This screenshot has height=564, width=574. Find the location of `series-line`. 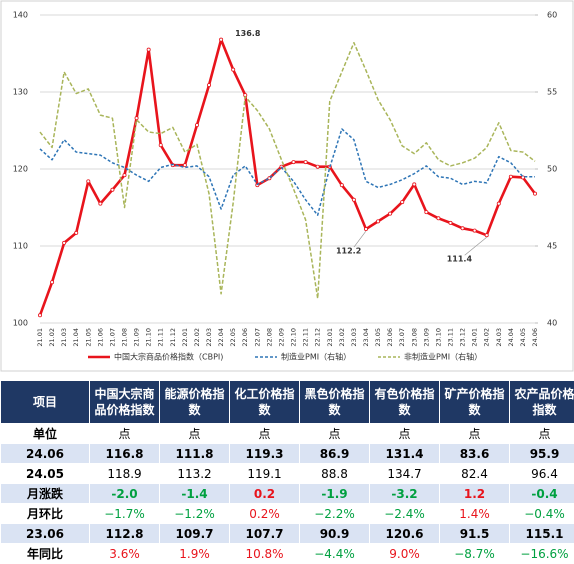

series-line is located at coordinates (287, 172).